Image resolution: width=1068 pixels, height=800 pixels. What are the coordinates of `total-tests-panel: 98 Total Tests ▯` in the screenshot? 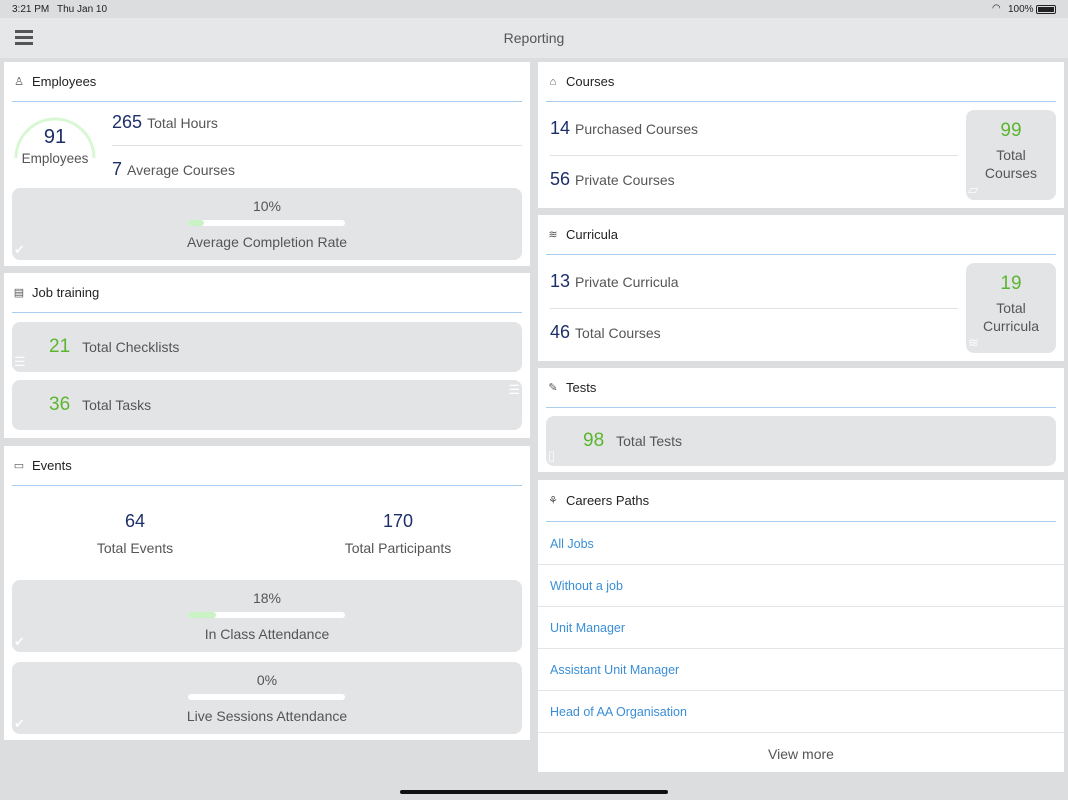 It's located at (801, 441).